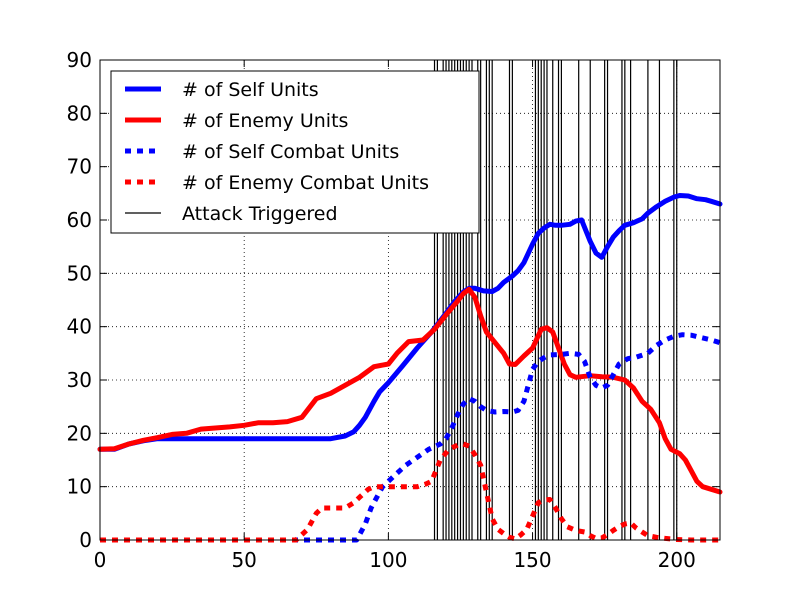 This screenshot has height=600, width=800. Describe the element at coordinates (410, 492) in the screenshot. I see `count-of-enemy-combat-units-line` at that location.